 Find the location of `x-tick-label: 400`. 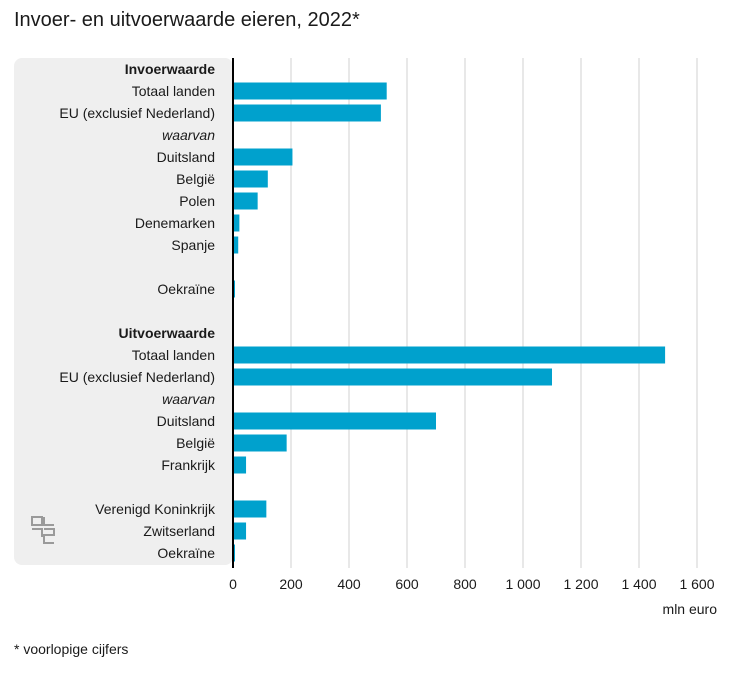

x-tick-label: 400 is located at coordinates (349, 584).